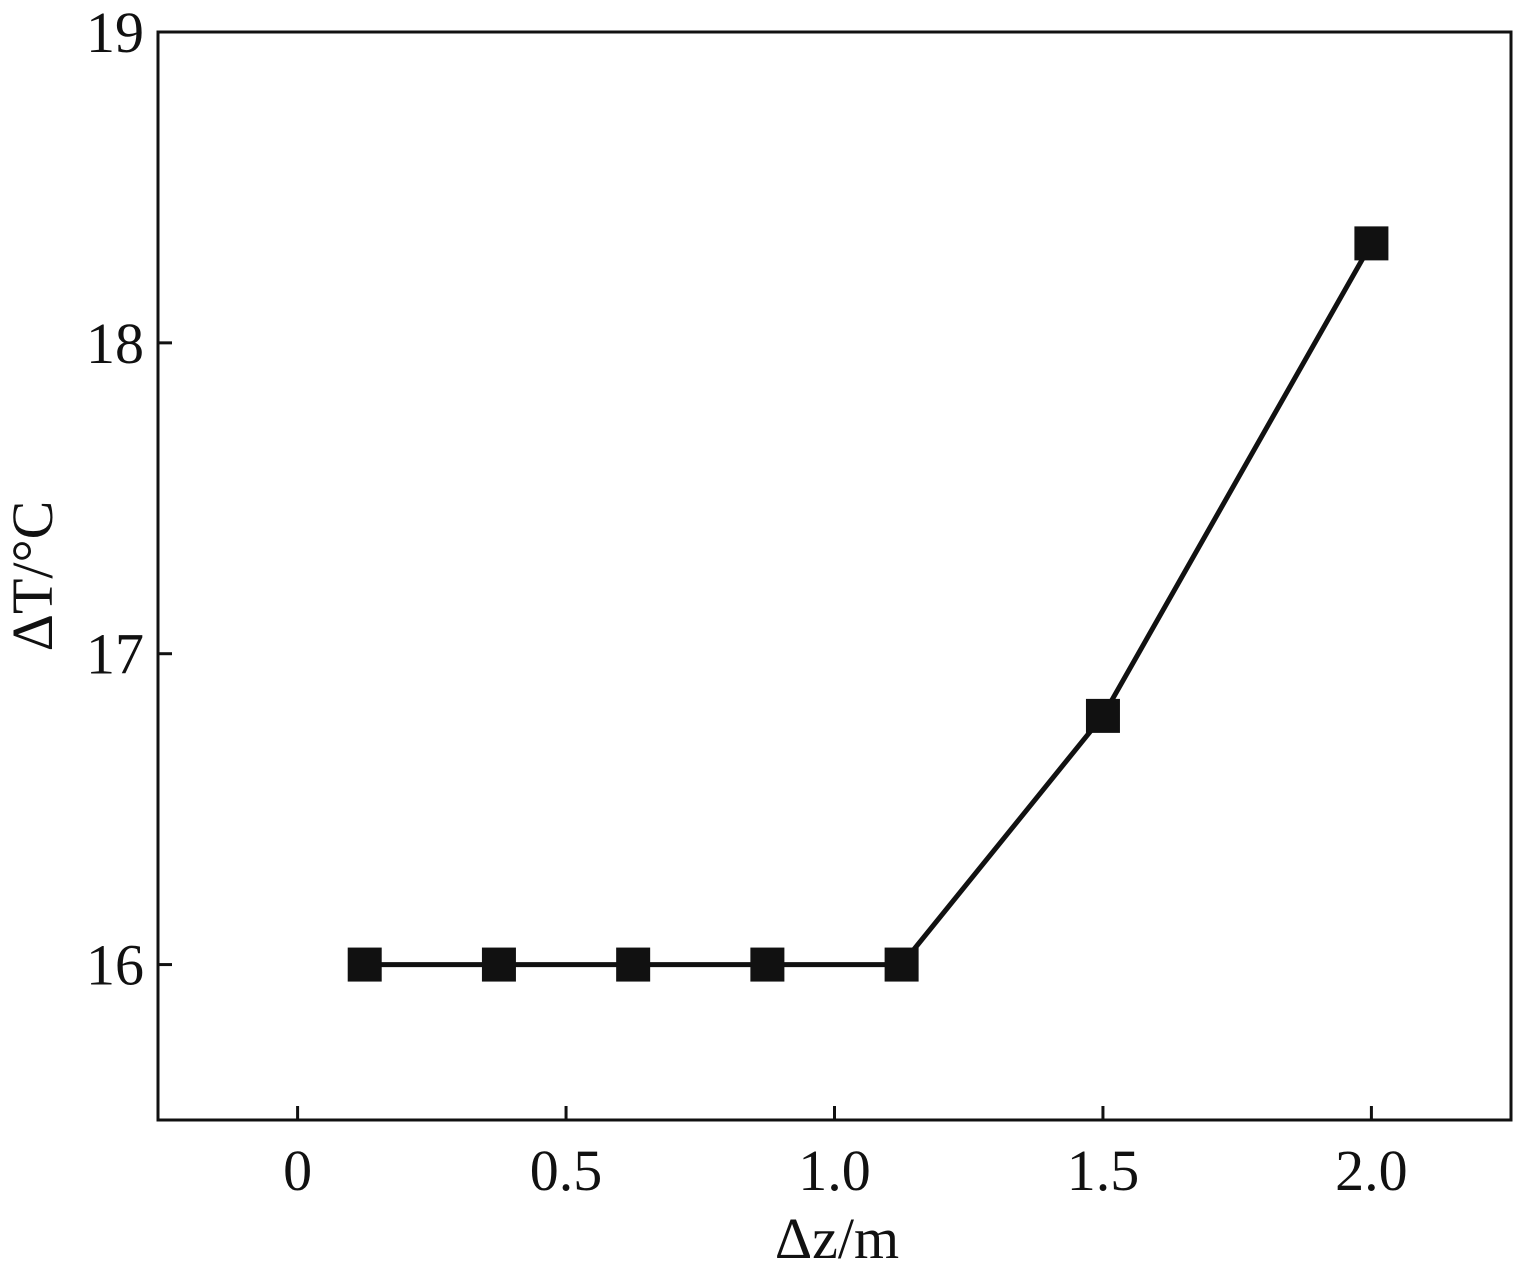 This screenshot has width=1514, height=1278. What do you see at coordinates (115, 32) in the screenshot?
I see `y-tick-label: 19` at bounding box center [115, 32].